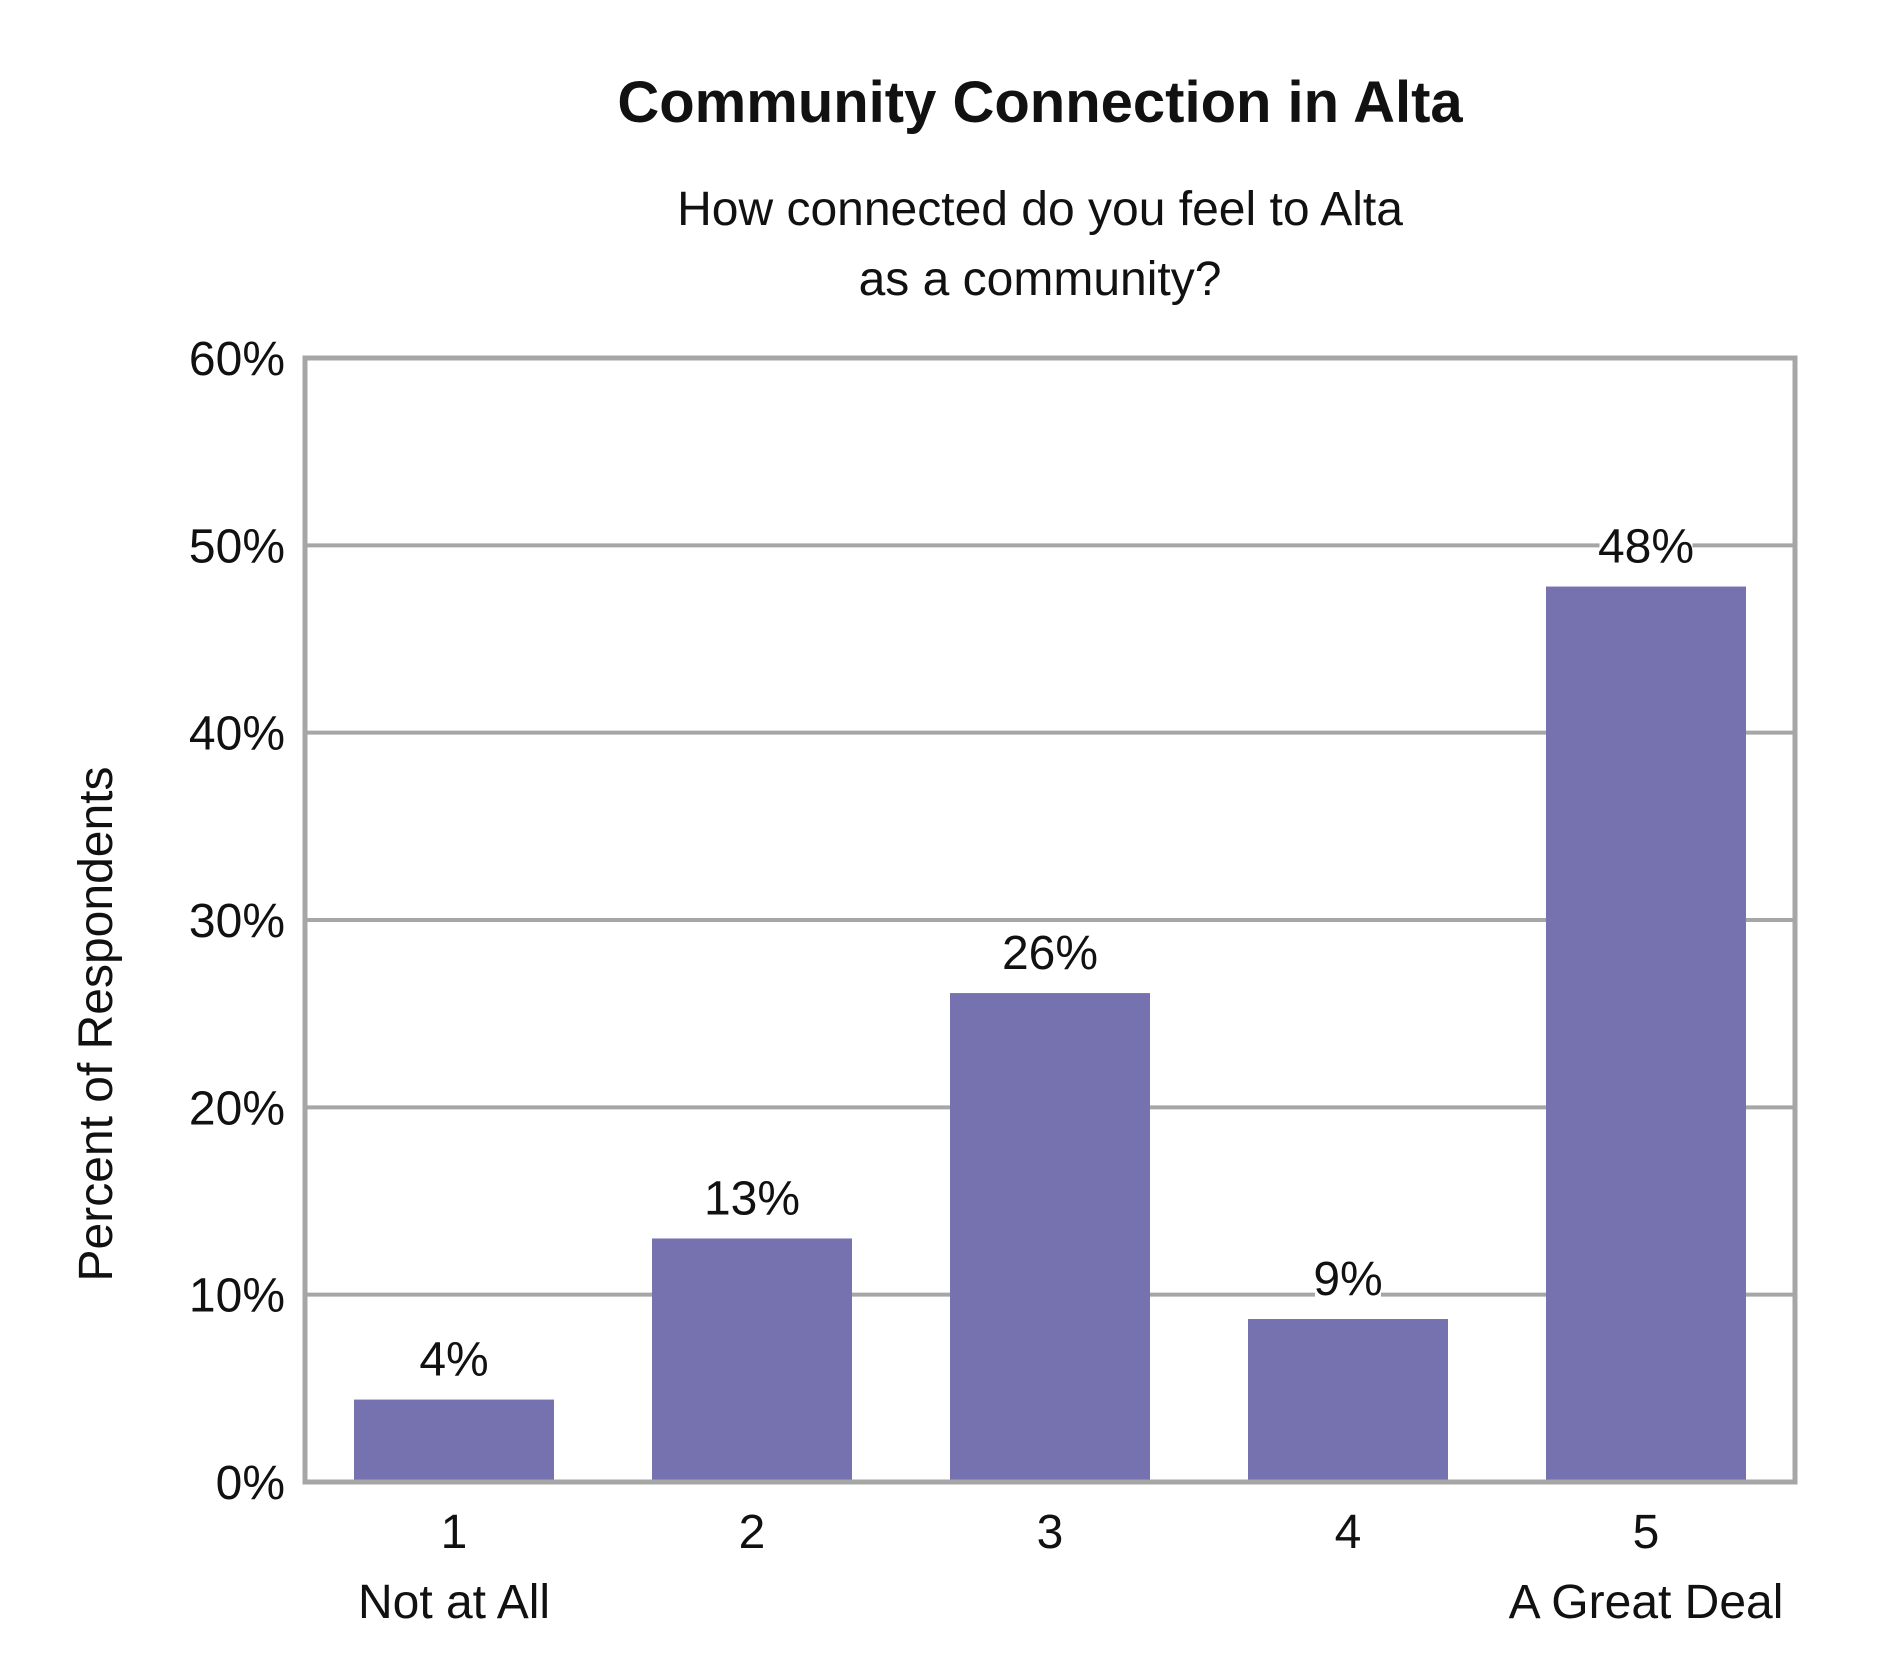 The image size is (1890, 1680). I want to click on data-label: 48%, so click(1646, 547).